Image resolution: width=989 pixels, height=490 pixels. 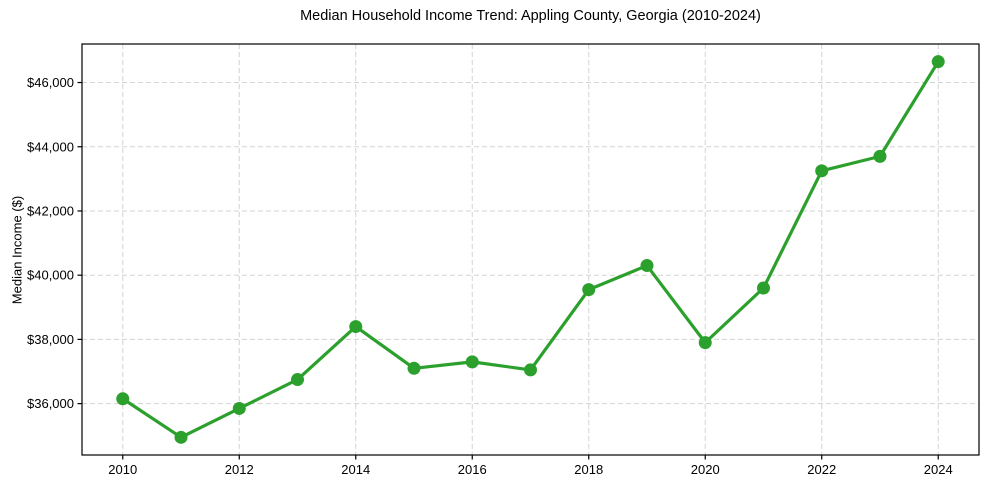 I want to click on y-tick-label: $42,000, so click(x=50, y=210).